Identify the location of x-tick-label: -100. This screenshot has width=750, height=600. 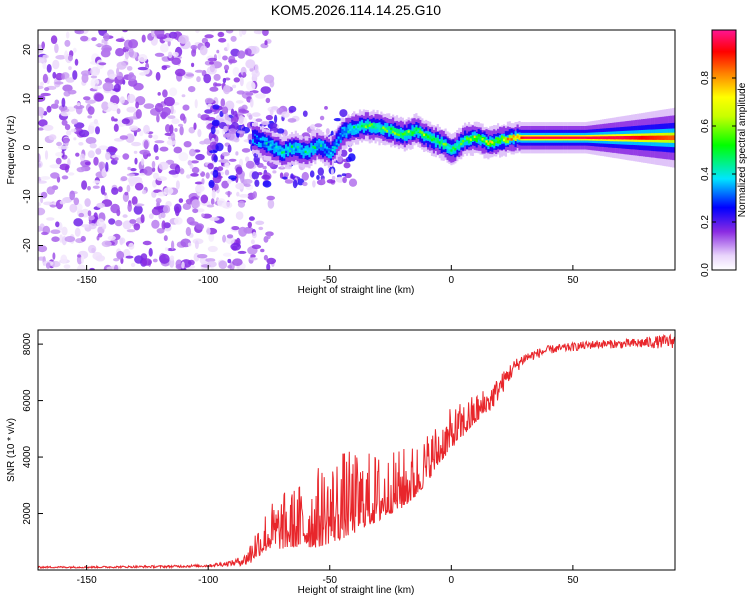
(208, 280).